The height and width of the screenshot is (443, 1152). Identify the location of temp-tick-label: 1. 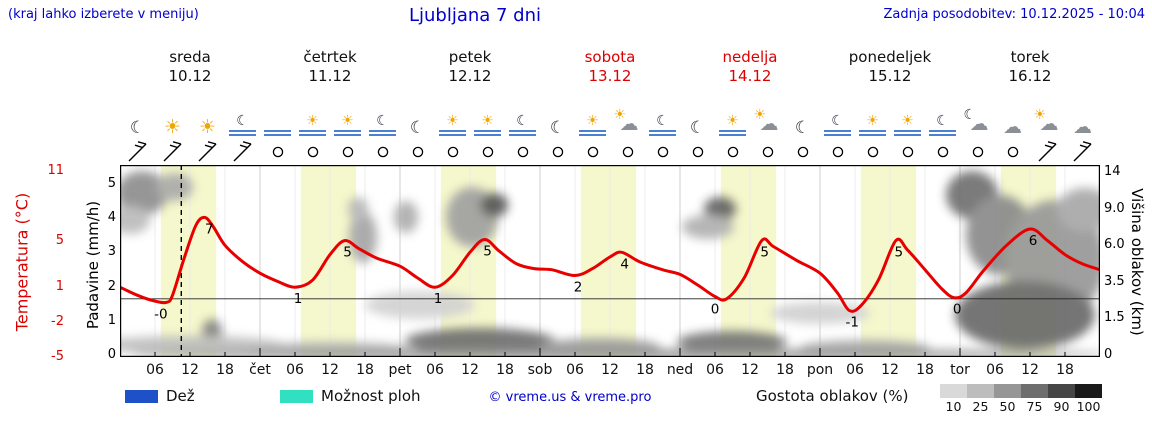
(59, 287).